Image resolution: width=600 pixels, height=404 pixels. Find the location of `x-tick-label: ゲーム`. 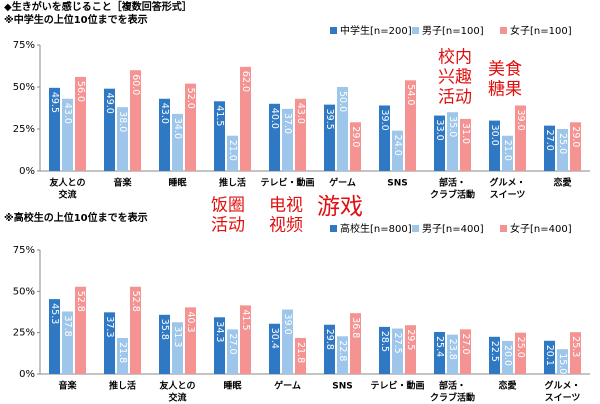

x-tick-label: ゲーム is located at coordinates (287, 386).